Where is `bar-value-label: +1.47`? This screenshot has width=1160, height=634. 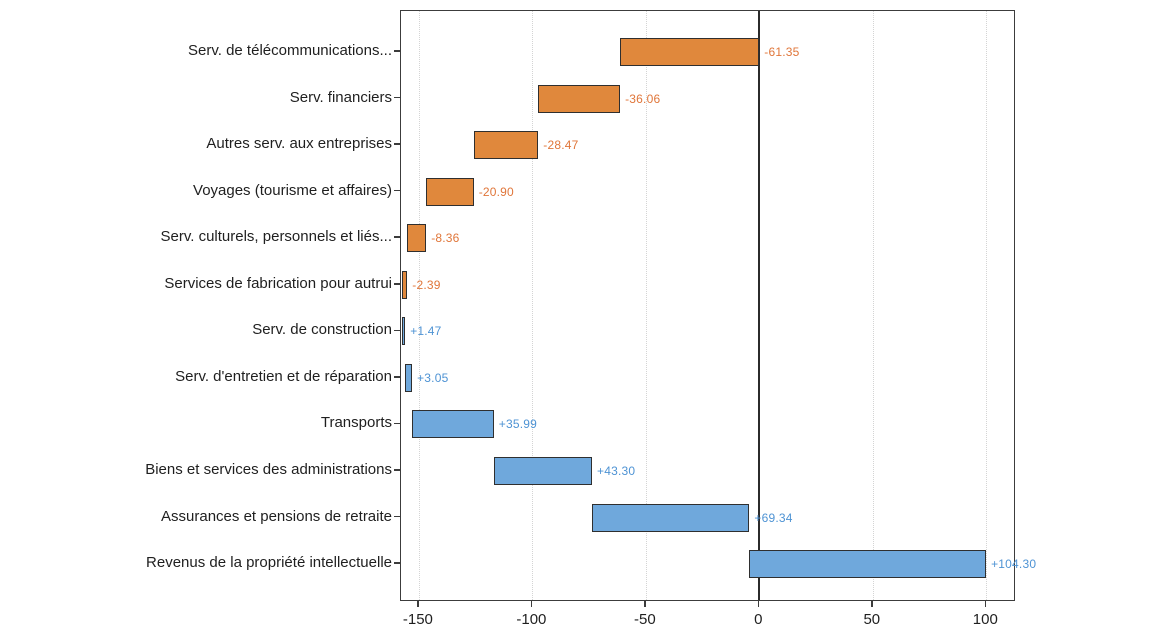 bar-value-label: +1.47 is located at coordinates (426, 331).